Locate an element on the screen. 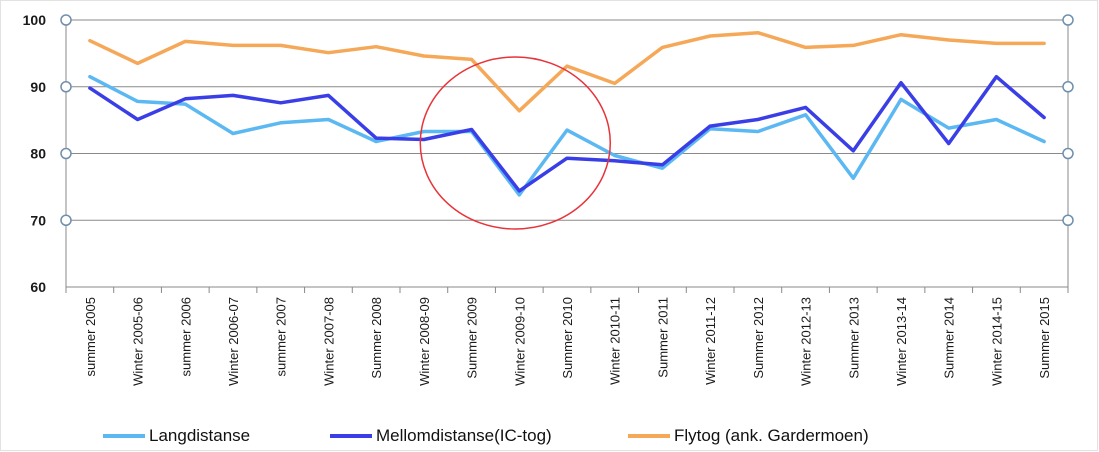 This screenshot has width=1099, height=452. y-tick-label-60: 60 is located at coordinates (38, 287).